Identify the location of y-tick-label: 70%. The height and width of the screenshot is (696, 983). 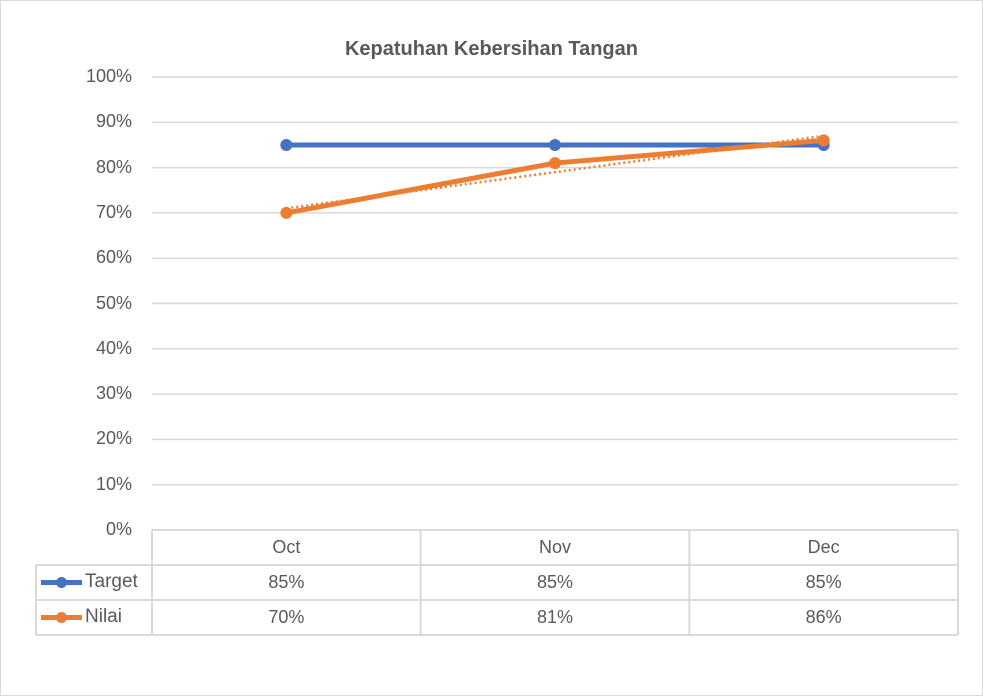
(113, 211).